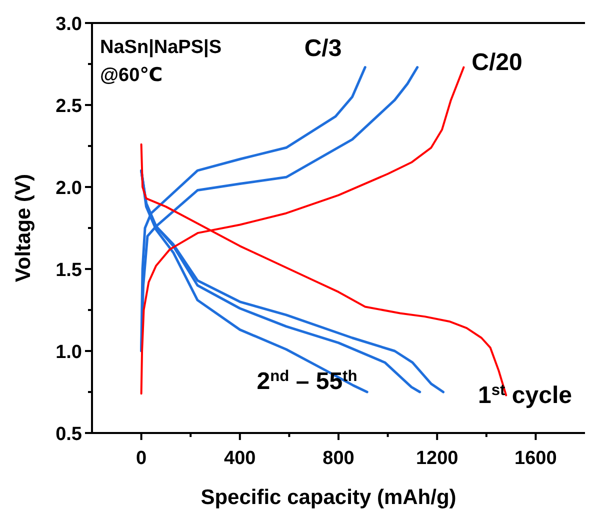 The height and width of the screenshot is (518, 589). Describe the element at coordinates (69, 106) in the screenshot. I see `y-tick-label: 2.5` at that location.